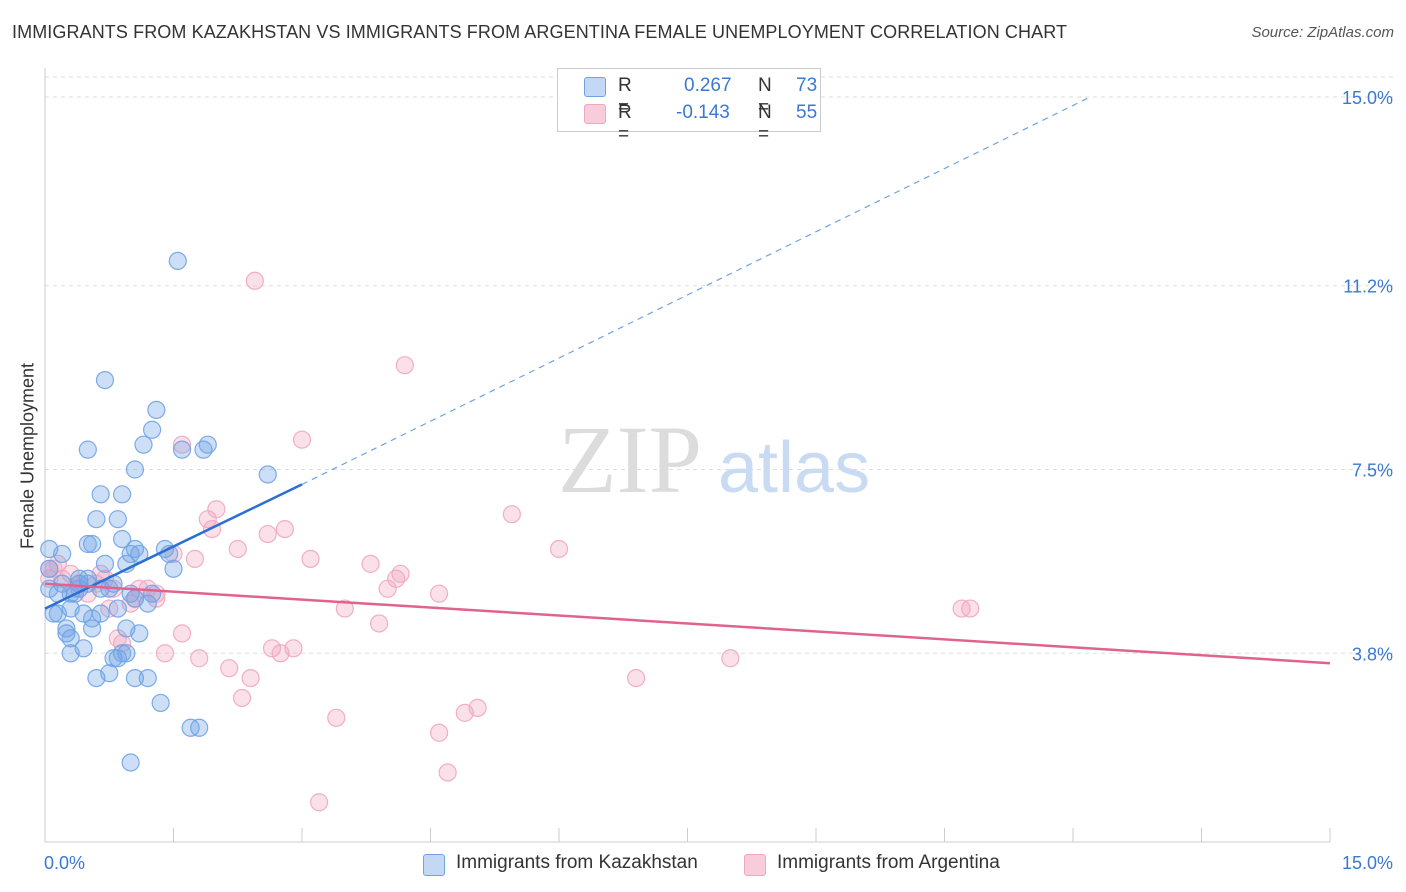  I want to click on x-tick-label-left: 0.0%, so click(64, 863).